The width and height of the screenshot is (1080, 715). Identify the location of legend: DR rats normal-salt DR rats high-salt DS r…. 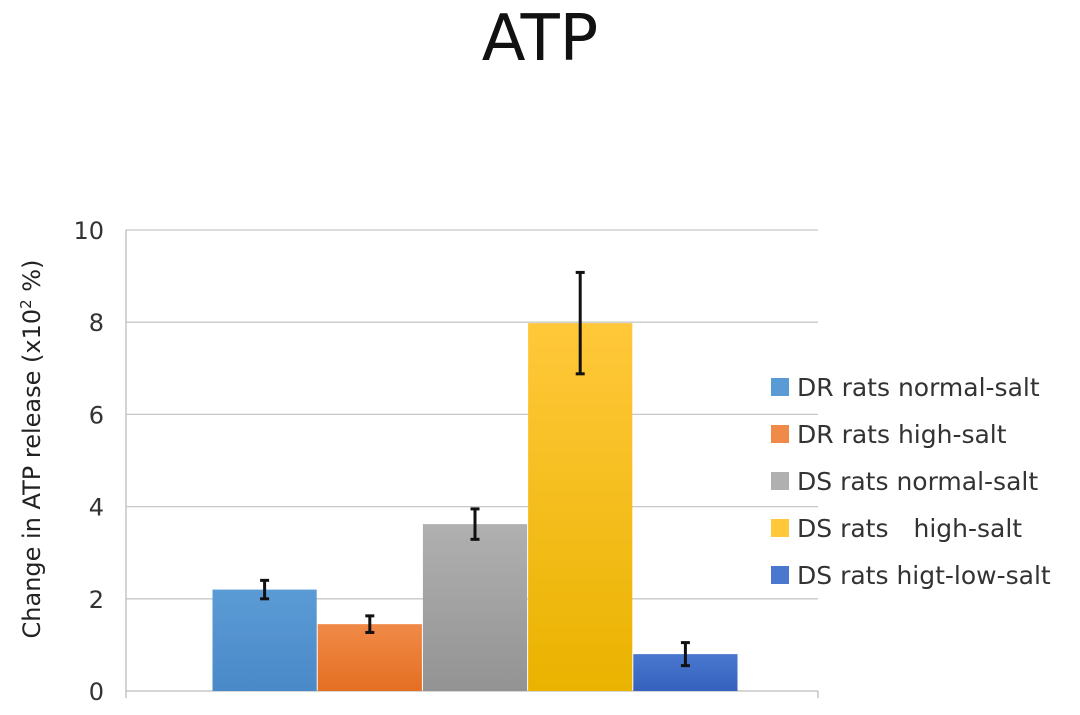
(911, 481).